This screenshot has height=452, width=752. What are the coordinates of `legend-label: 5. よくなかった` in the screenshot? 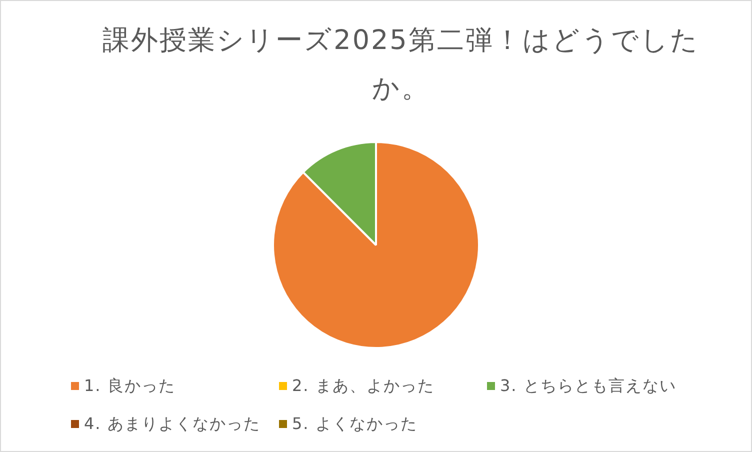 It's located at (355, 424).